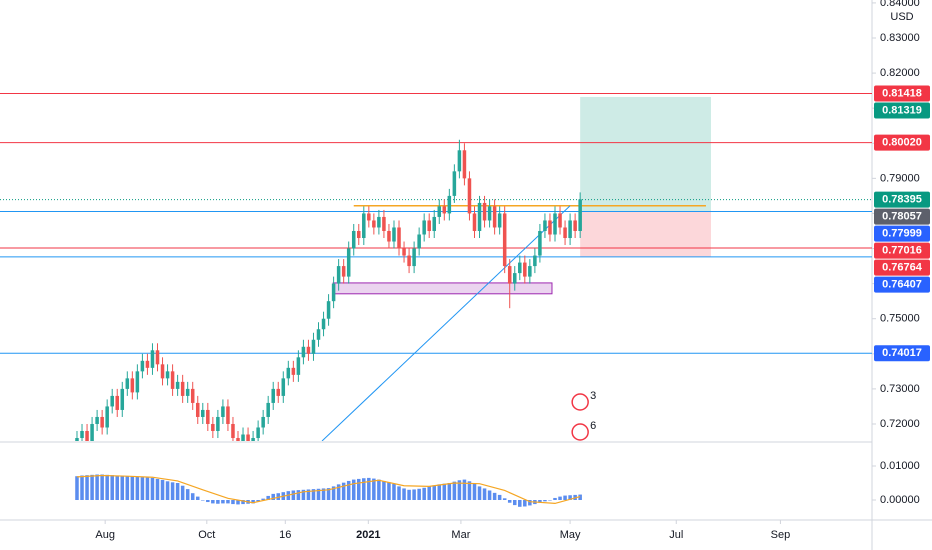 The width and height of the screenshot is (932, 550). What do you see at coordinates (900, 319) in the screenshot?
I see `y-tick-label: 0.75000` at bounding box center [900, 319].